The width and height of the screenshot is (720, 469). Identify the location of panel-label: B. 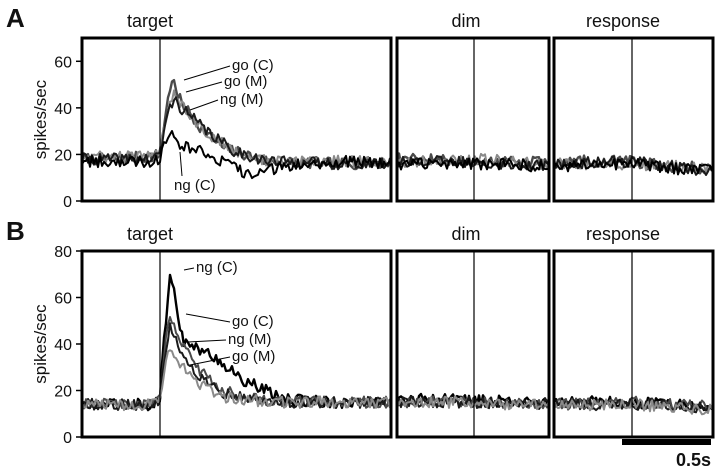
(15, 231).